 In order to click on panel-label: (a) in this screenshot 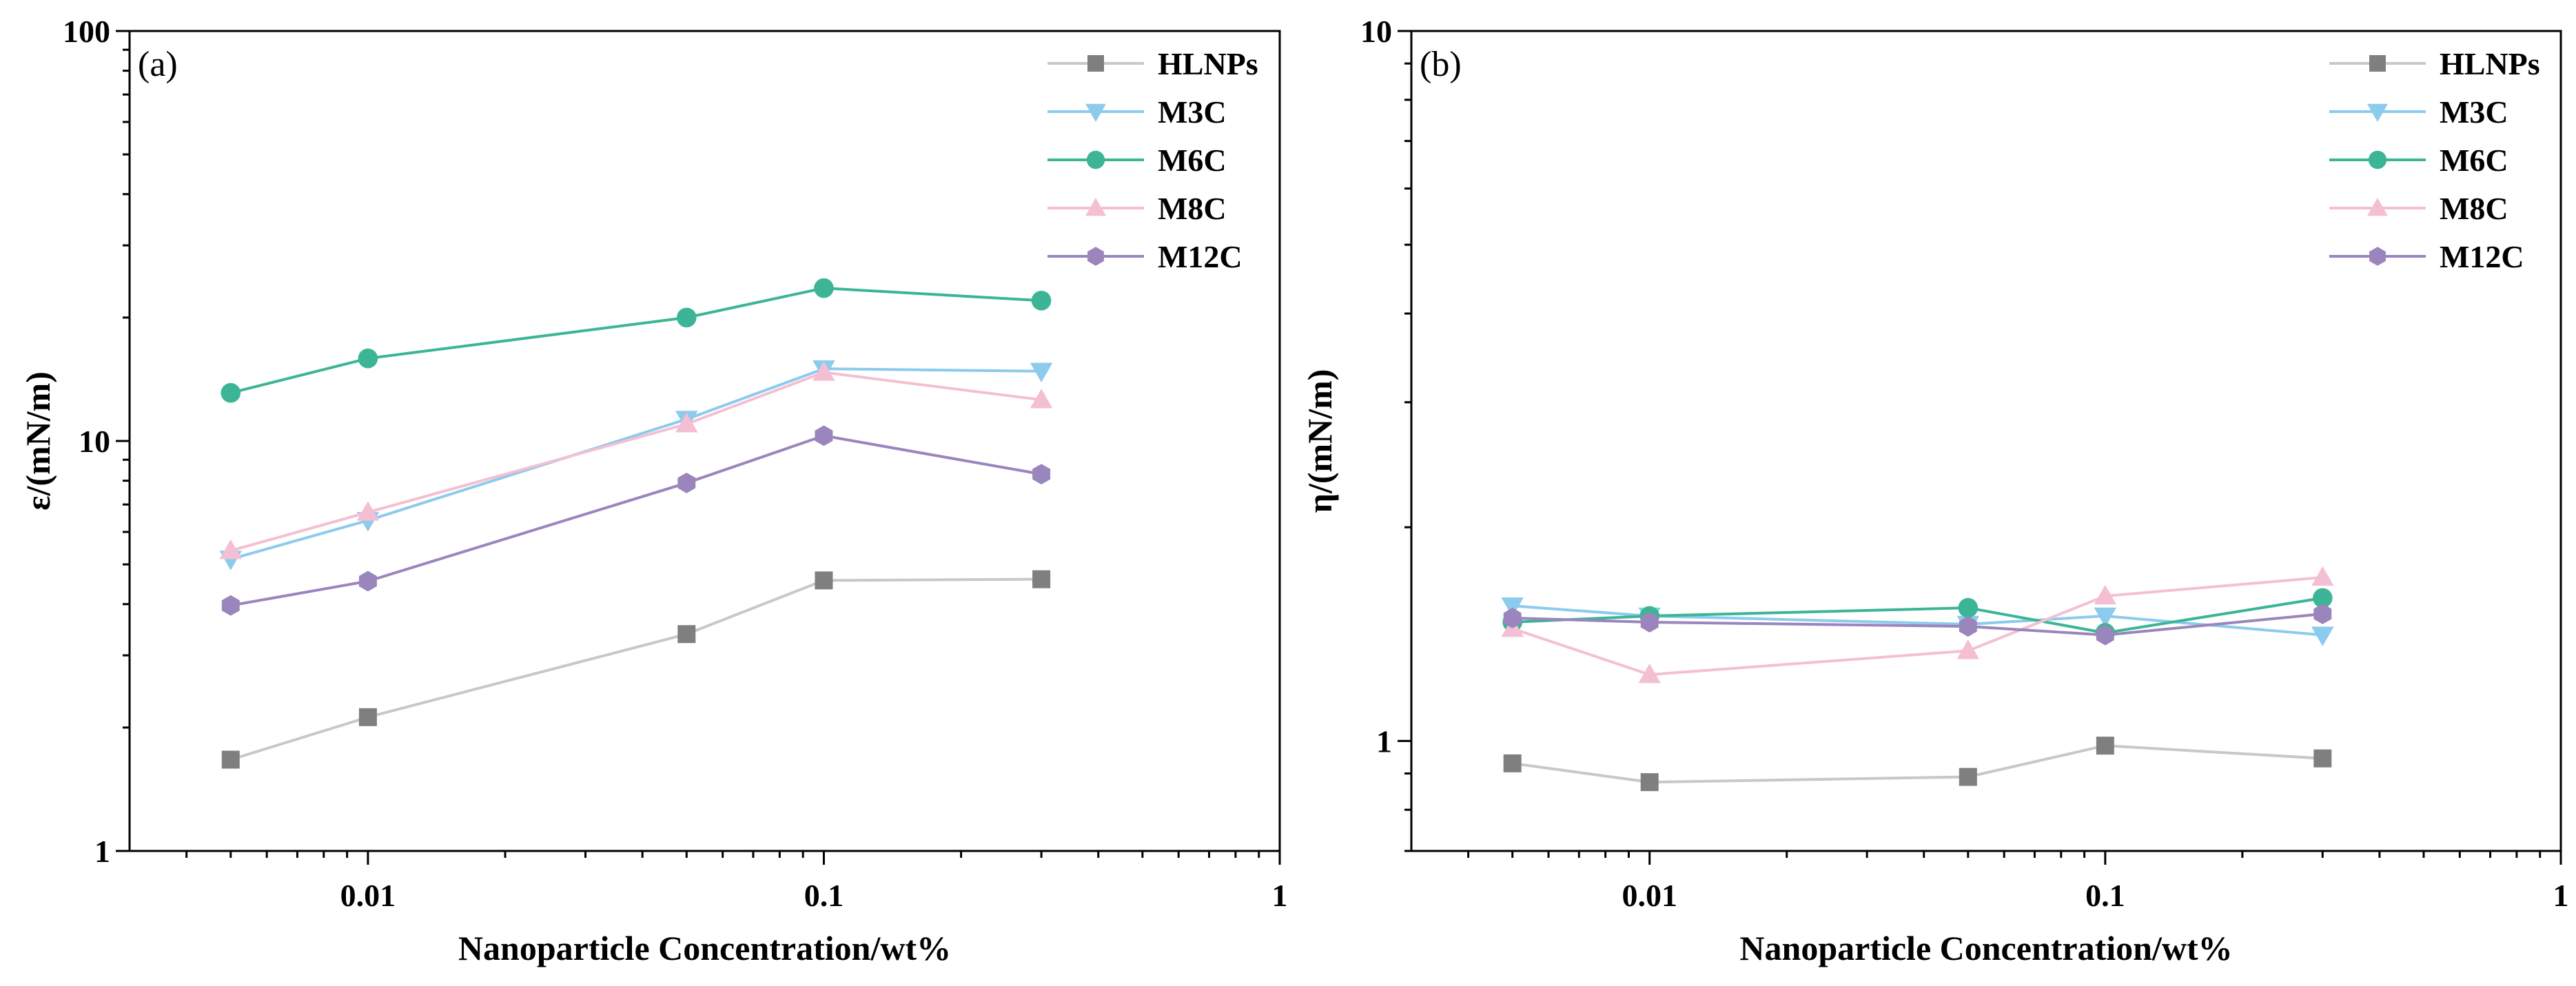, I will do `click(158, 64)`.